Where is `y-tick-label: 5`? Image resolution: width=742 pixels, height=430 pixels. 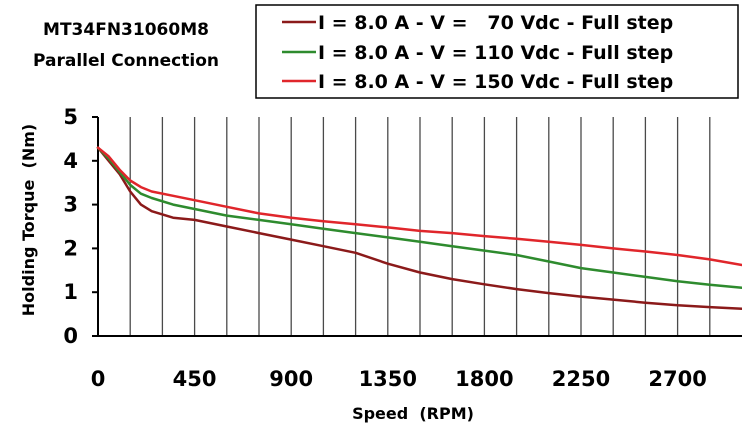 y-tick-label: 5 is located at coordinates (70, 117).